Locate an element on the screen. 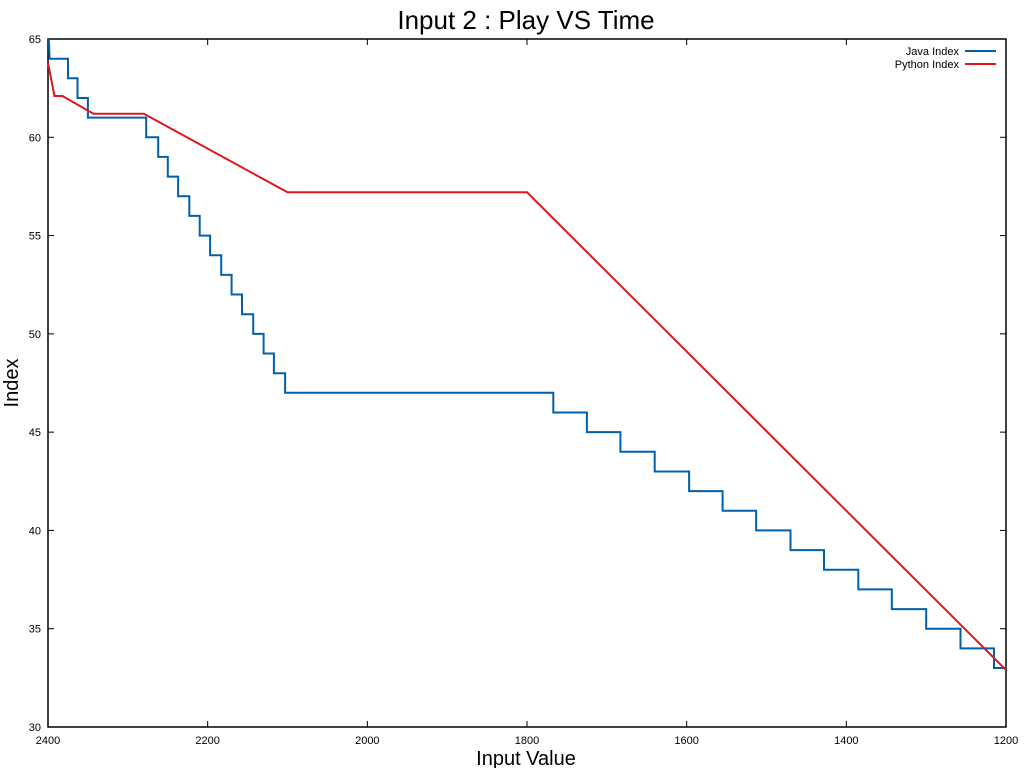 The height and width of the screenshot is (768, 1024). legend-label-java-index: Java Index is located at coordinates (933, 52).